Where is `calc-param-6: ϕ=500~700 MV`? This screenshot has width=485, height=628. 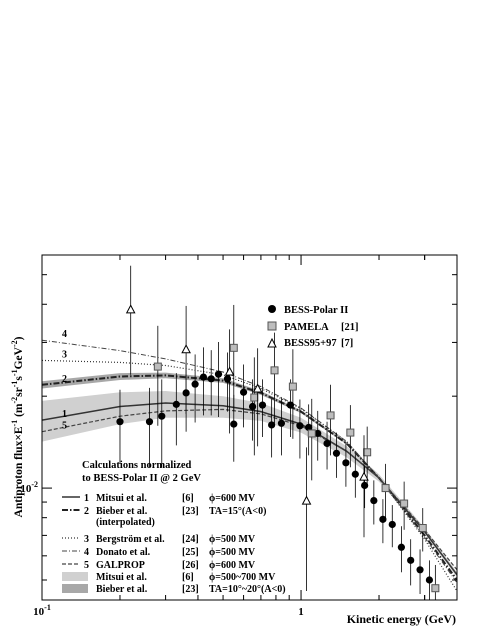 calc-param-6: ϕ=500~700 MV is located at coordinates (242, 577).